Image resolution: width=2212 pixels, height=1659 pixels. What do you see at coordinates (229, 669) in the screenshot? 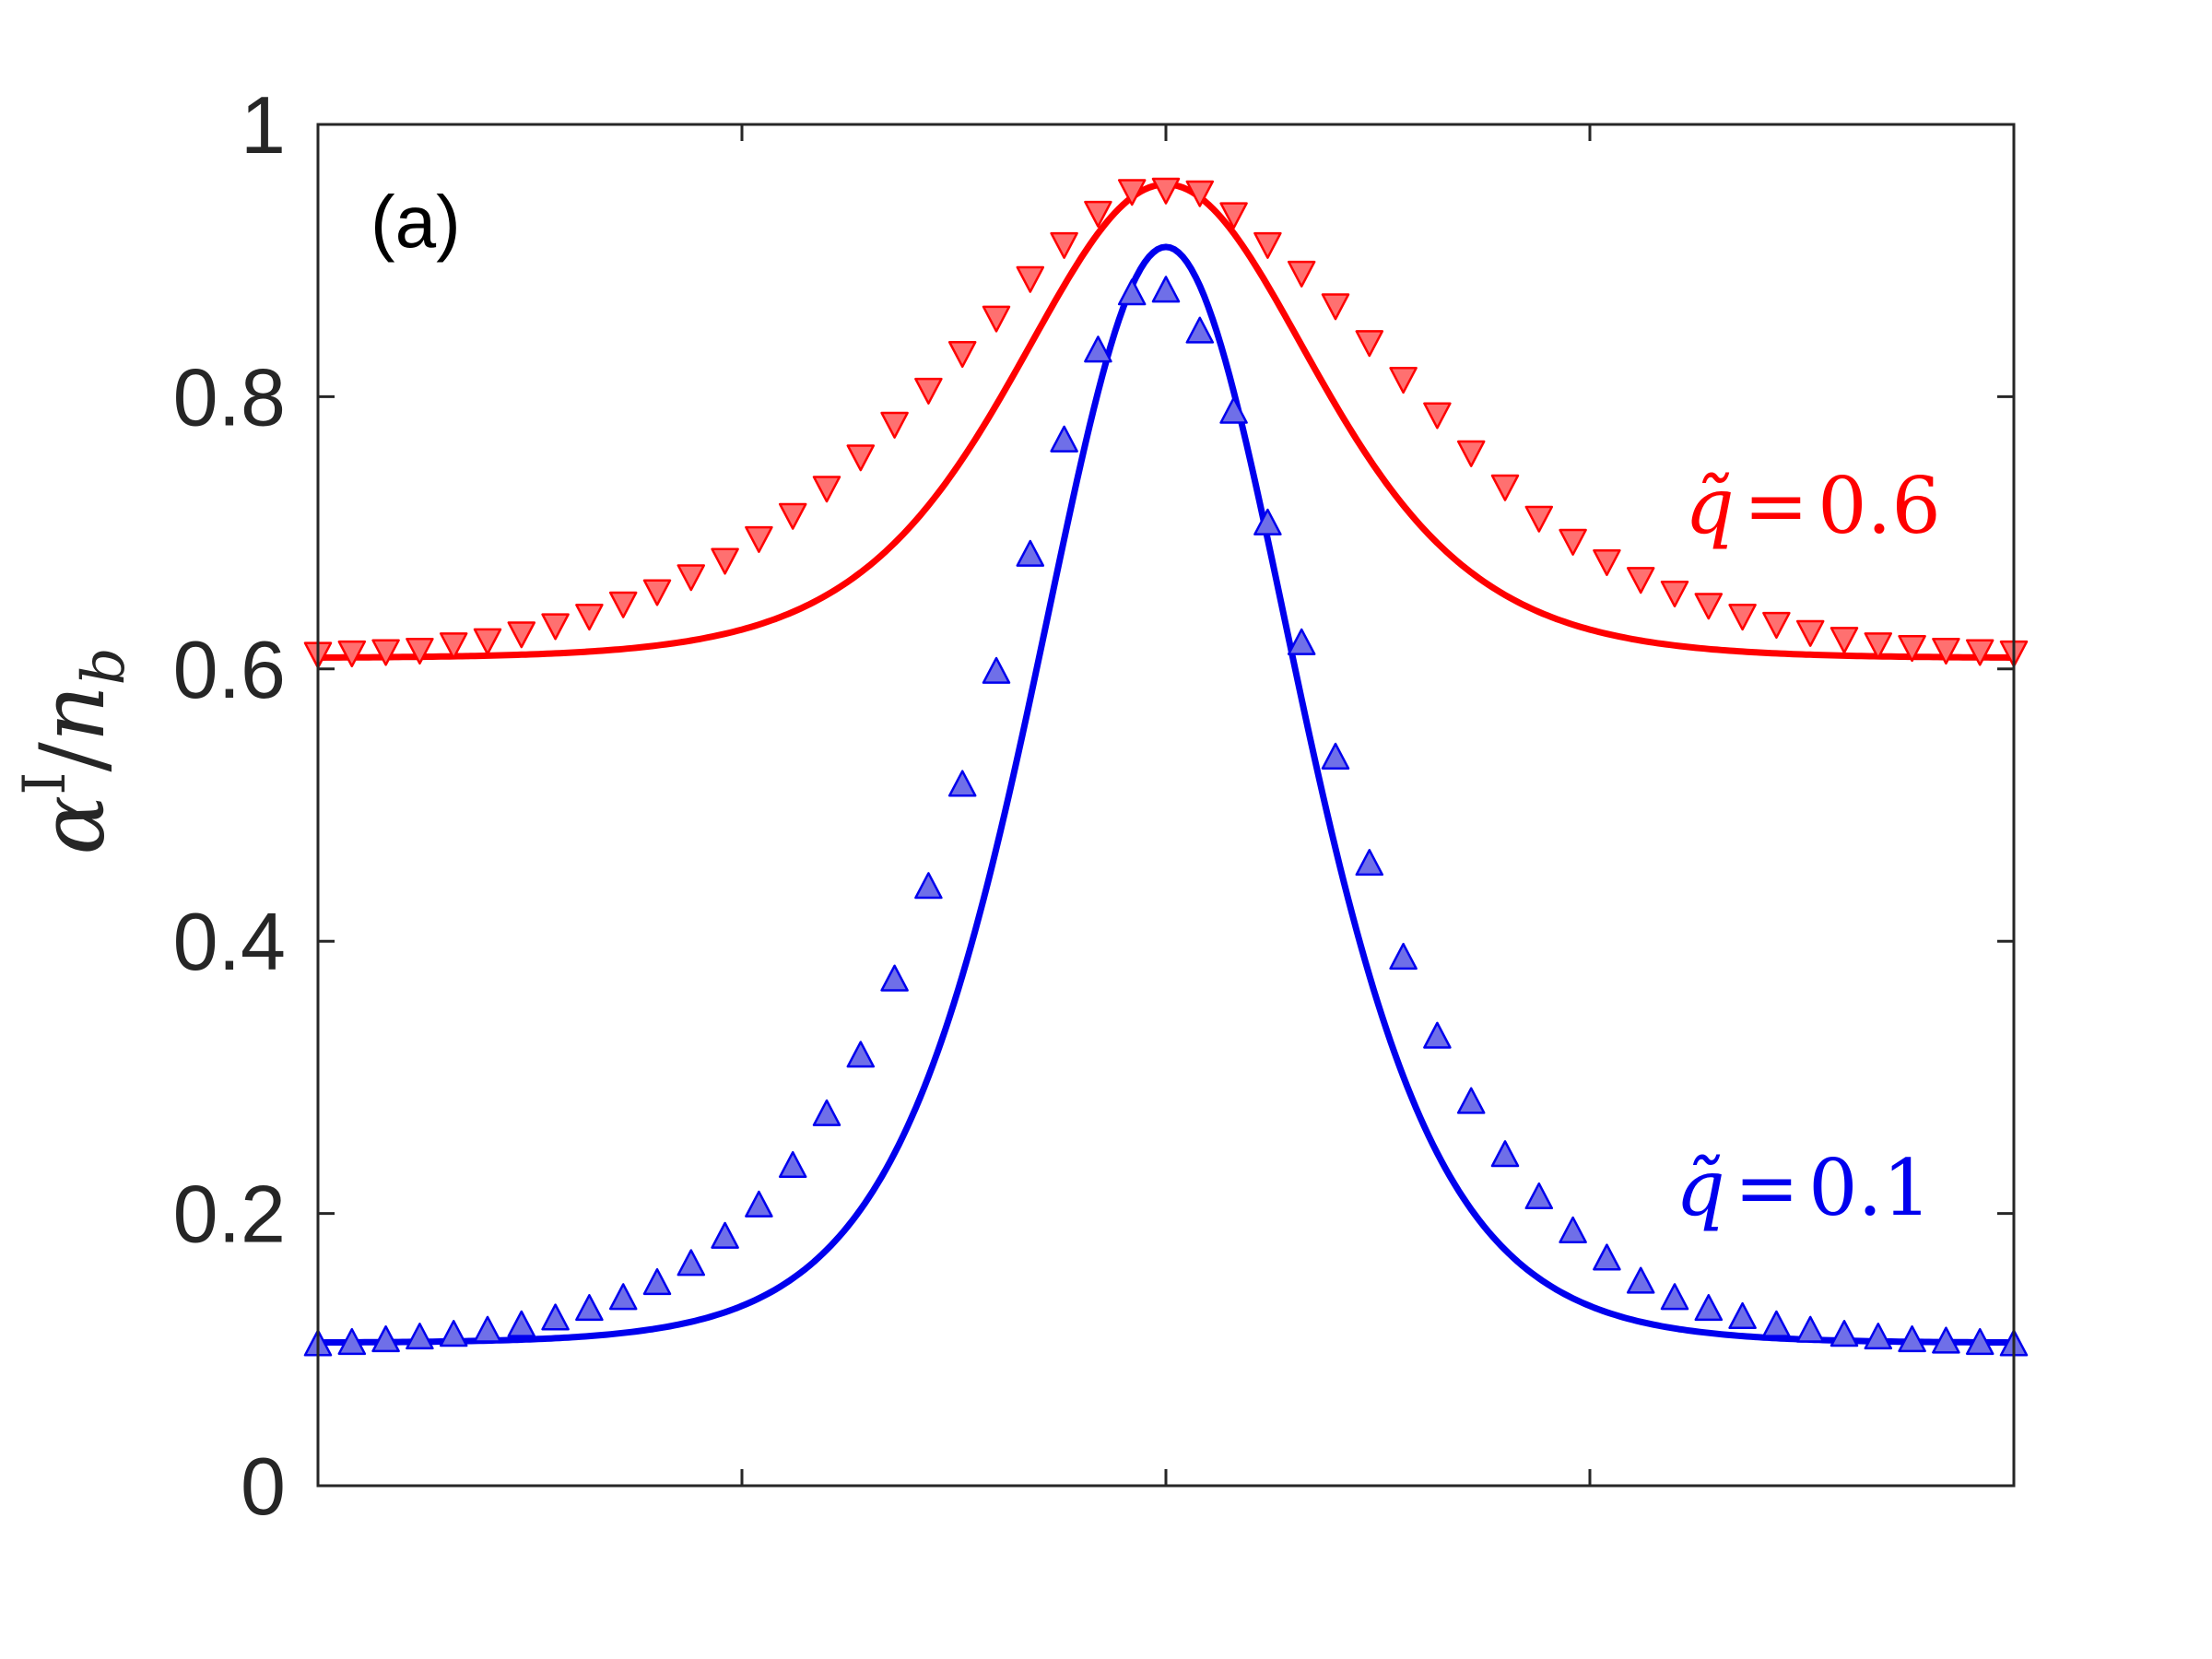
I see `y-tick-label-3: 0.6` at bounding box center [229, 669].